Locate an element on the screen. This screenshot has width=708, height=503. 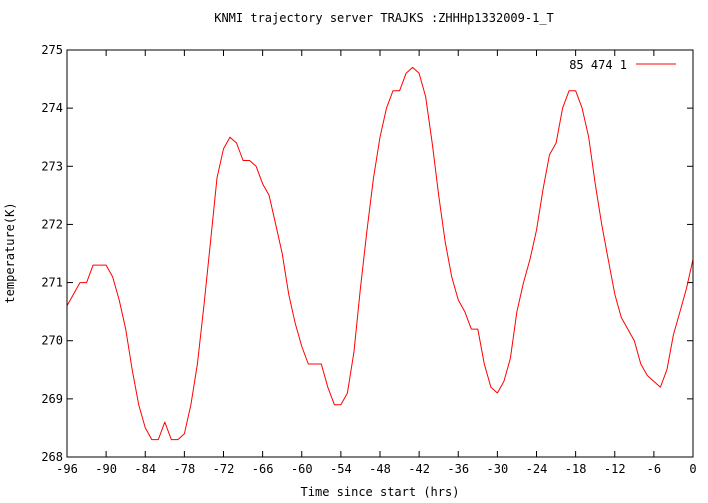
x-tick-label: -96 is located at coordinates (67, 469).